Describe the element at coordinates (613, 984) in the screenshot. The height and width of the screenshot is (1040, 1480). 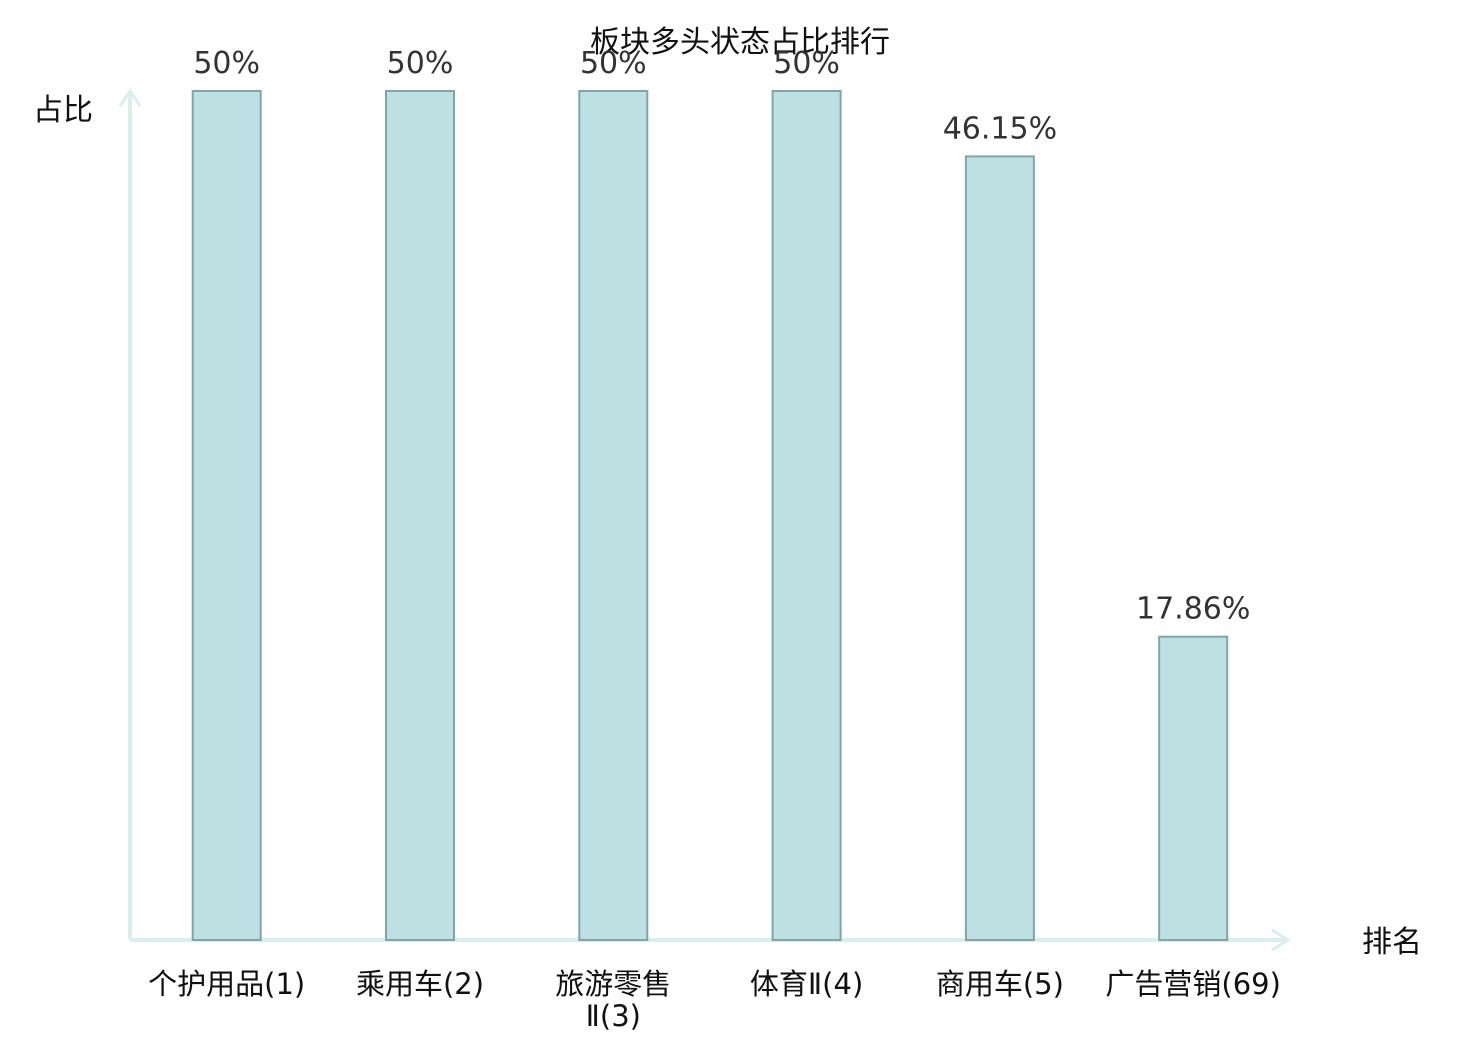
I see `category-label: 旅游零售` at that location.